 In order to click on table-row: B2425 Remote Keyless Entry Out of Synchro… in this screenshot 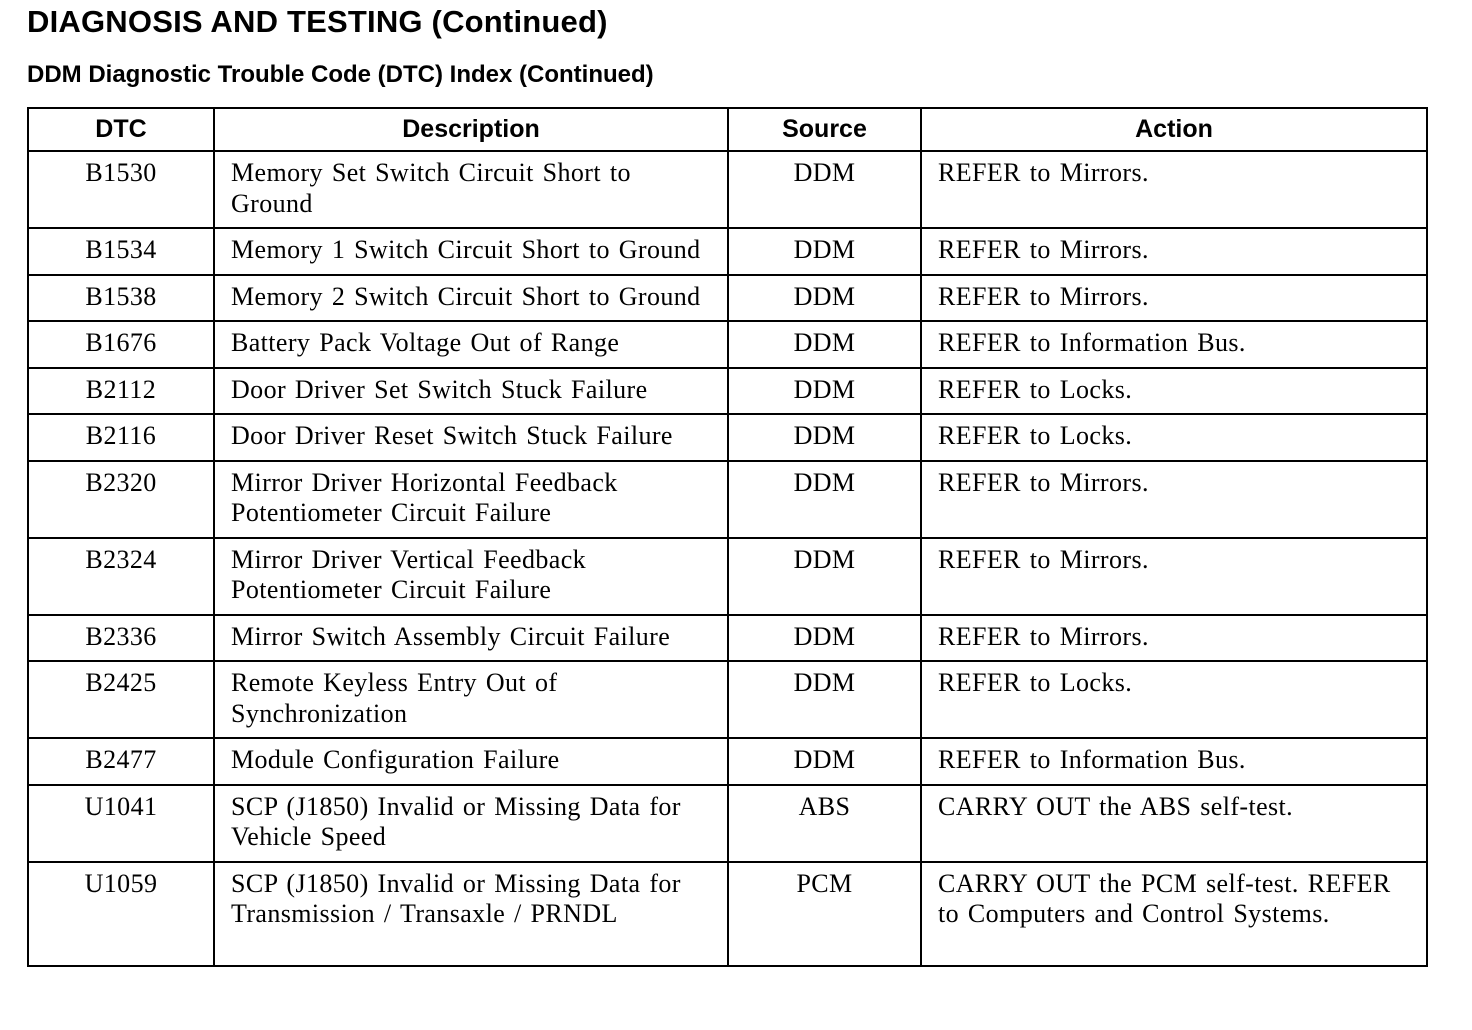, I will do `click(727, 699)`.